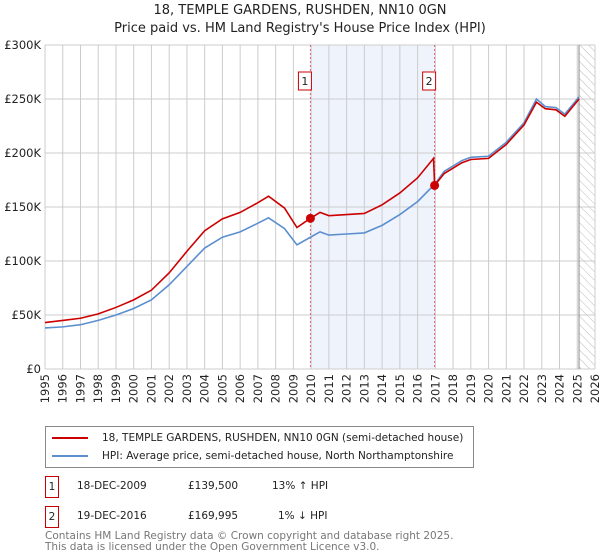 The image size is (600, 560). Describe the element at coordinates (187, 388) in the screenshot. I see `x-tick-label: 2003` at that location.